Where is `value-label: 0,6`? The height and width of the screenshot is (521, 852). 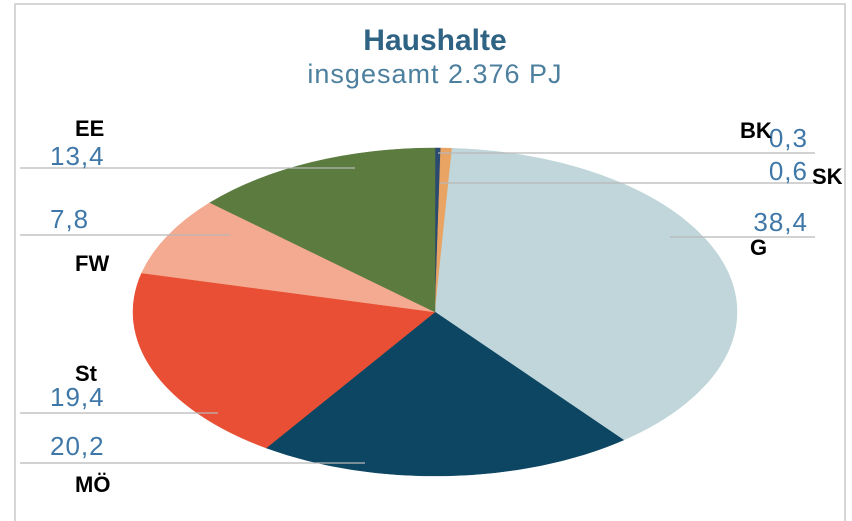
value-label: 0,6 is located at coordinates (788, 171).